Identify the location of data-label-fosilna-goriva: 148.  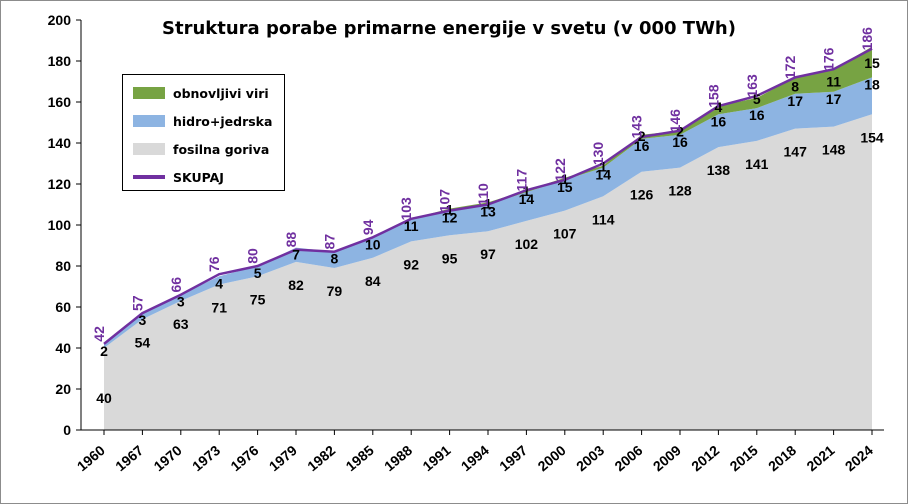
(834, 150).